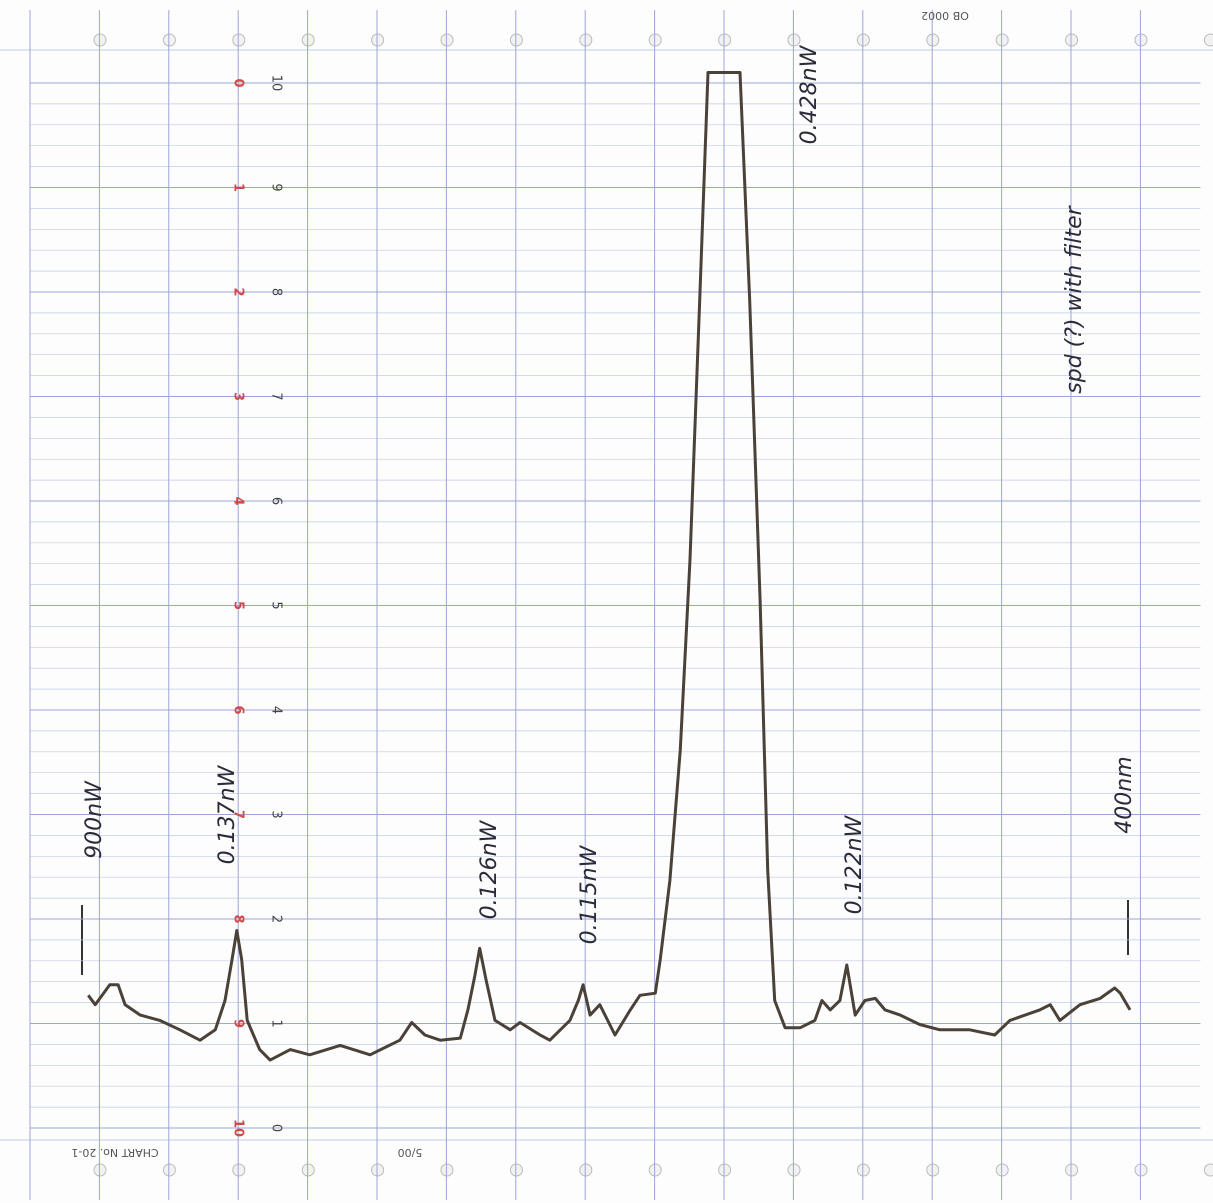 This screenshot has width=1213, height=1203. I want to click on y2-tick-label: 4, so click(238, 500).